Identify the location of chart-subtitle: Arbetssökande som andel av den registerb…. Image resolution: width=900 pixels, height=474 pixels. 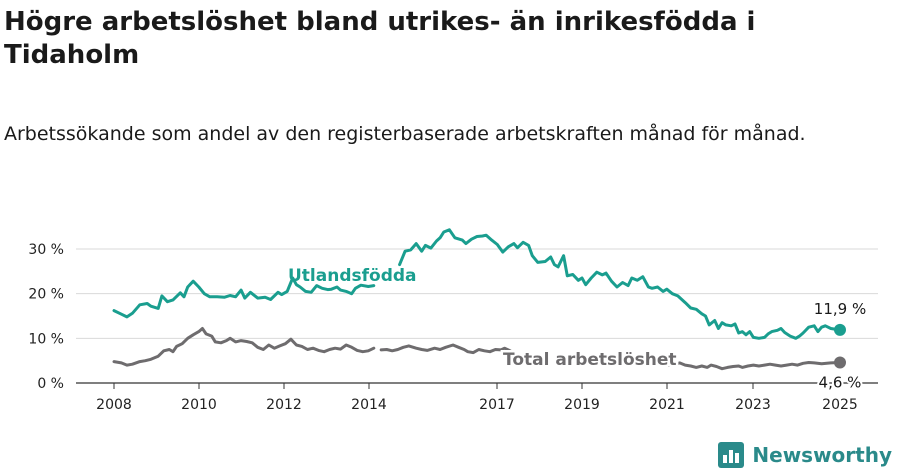
(405, 134).